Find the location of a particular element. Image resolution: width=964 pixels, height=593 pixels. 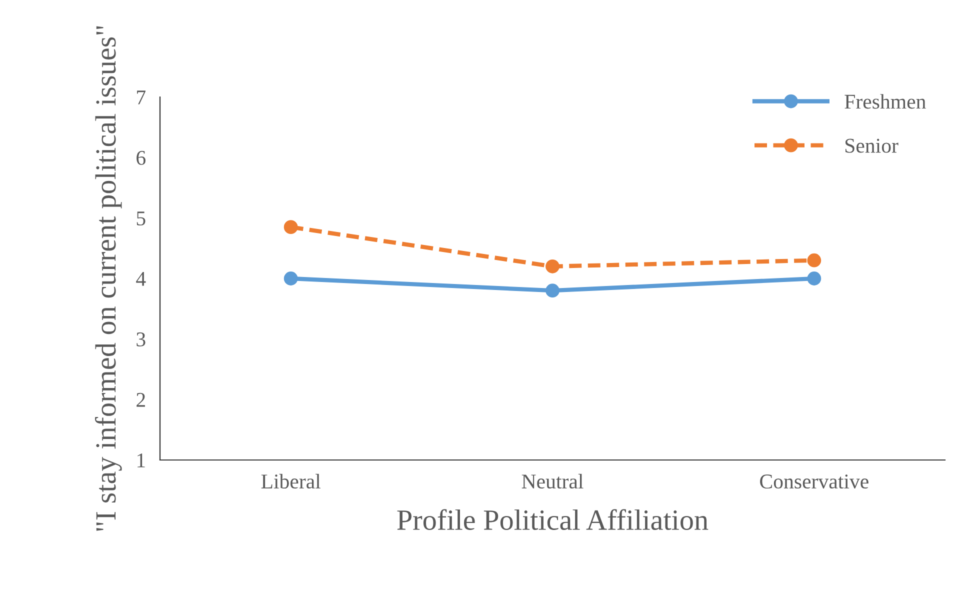

x-tick-label: Neutral is located at coordinates (553, 481).